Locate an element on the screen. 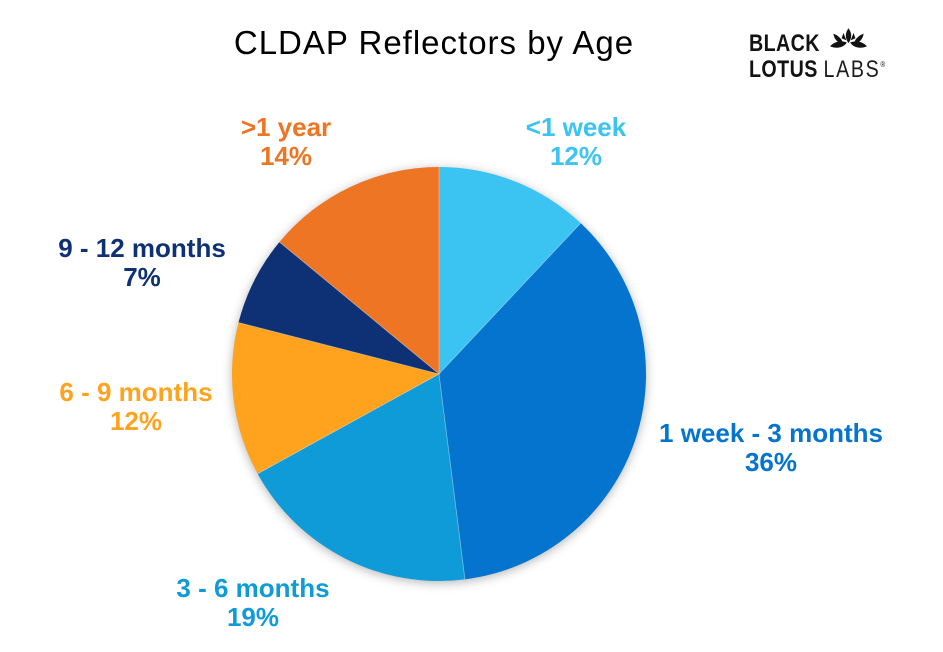  pie-label-percent: 19% is located at coordinates (253, 617).